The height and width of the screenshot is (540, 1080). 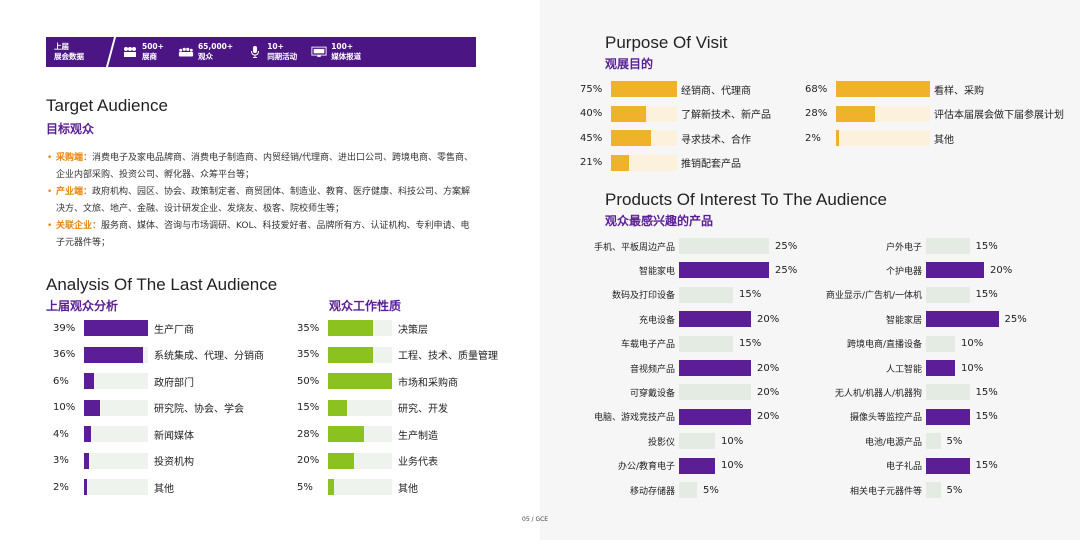 I want to click on stat-label: 同期活动, so click(x=282, y=56).